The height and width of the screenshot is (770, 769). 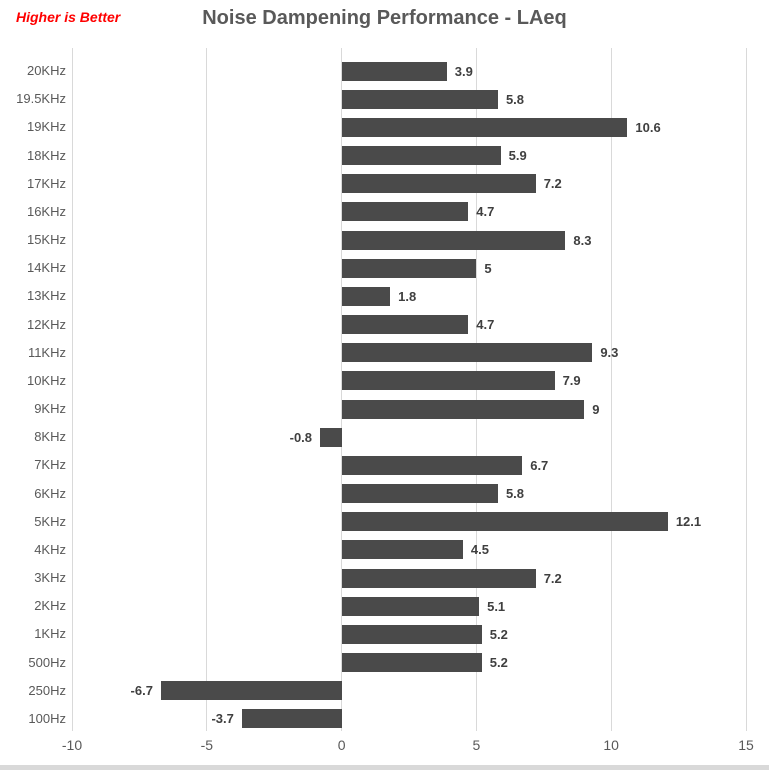 What do you see at coordinates (207, 745) in the screenshot?
I see `x-tick-label: -5` at bounding box center [207, 745].